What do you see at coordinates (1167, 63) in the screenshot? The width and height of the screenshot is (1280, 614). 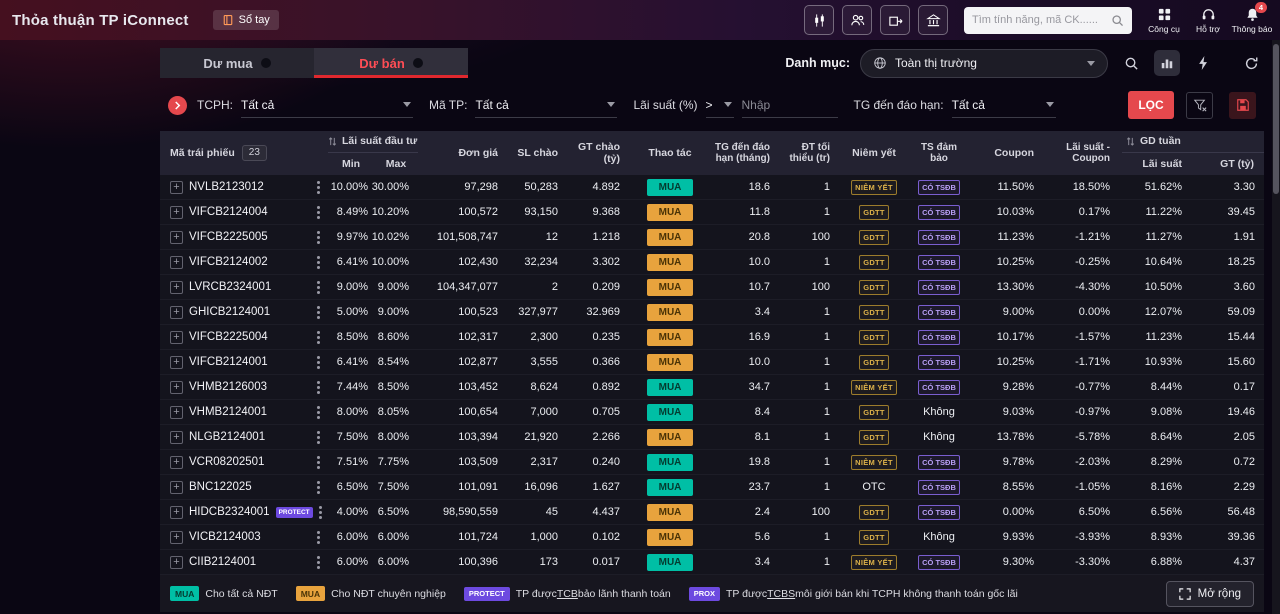 I see `chart-view-button` at bounding box center [1167, 63].